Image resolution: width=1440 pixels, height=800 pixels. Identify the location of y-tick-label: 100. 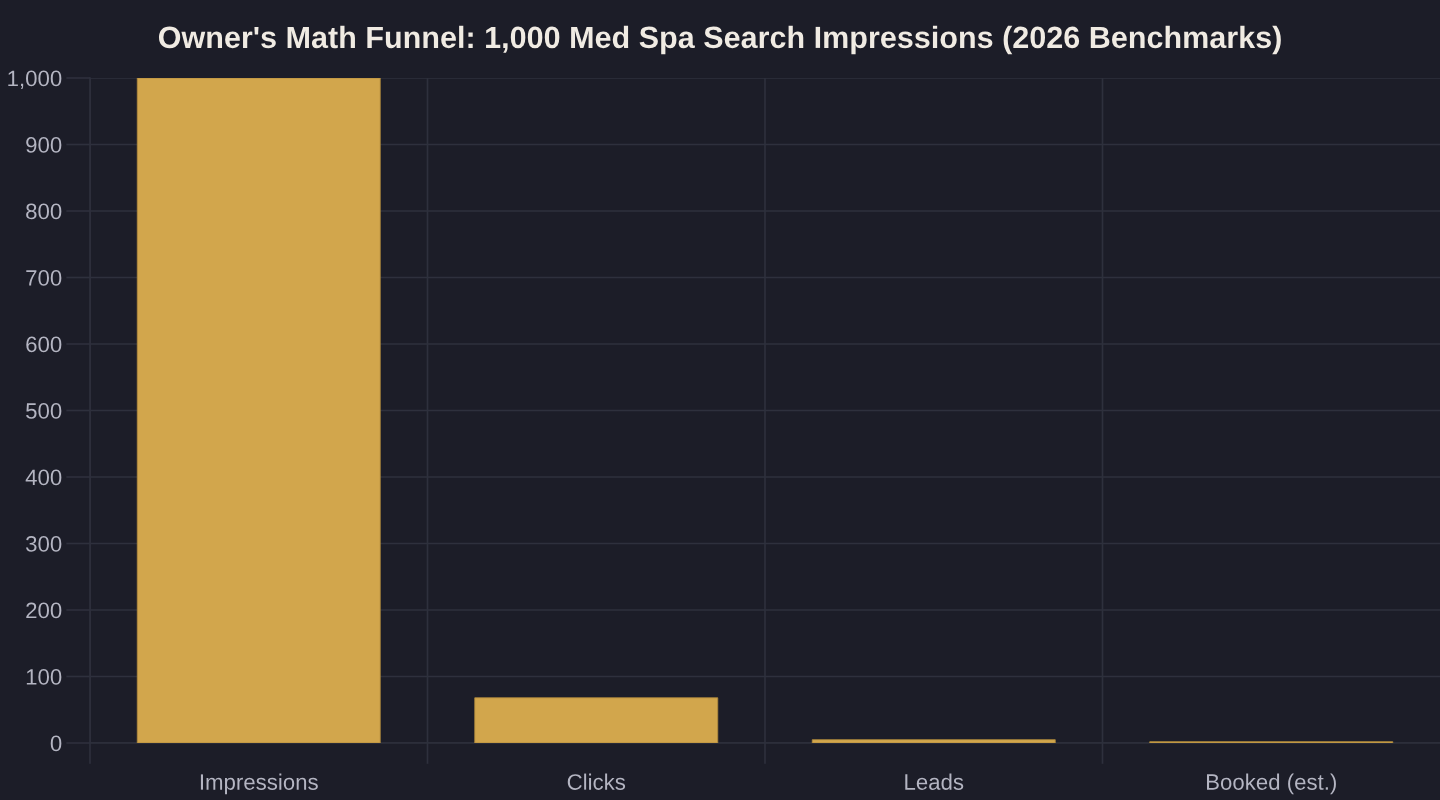
(44, 677).